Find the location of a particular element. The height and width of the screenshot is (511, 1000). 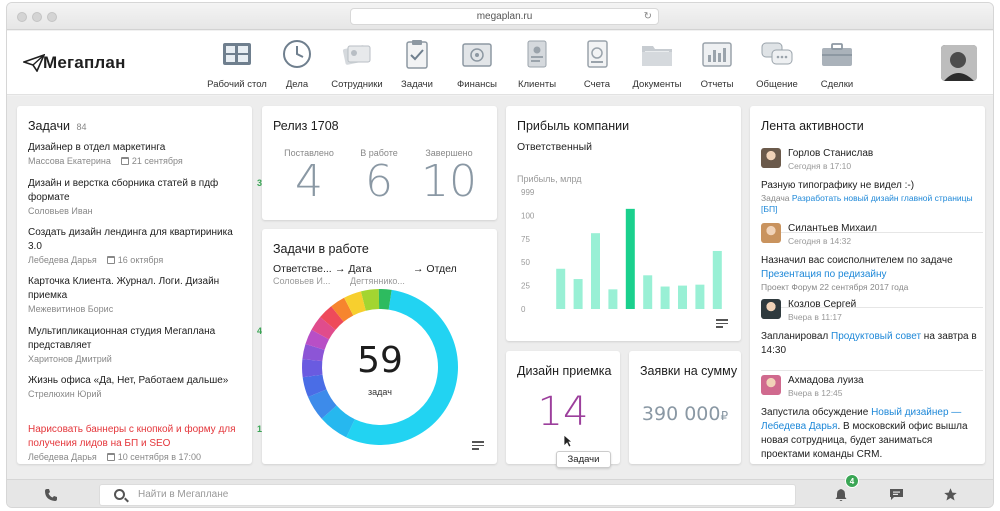

nav-item: Сделки is located at coordinates (837, 64).